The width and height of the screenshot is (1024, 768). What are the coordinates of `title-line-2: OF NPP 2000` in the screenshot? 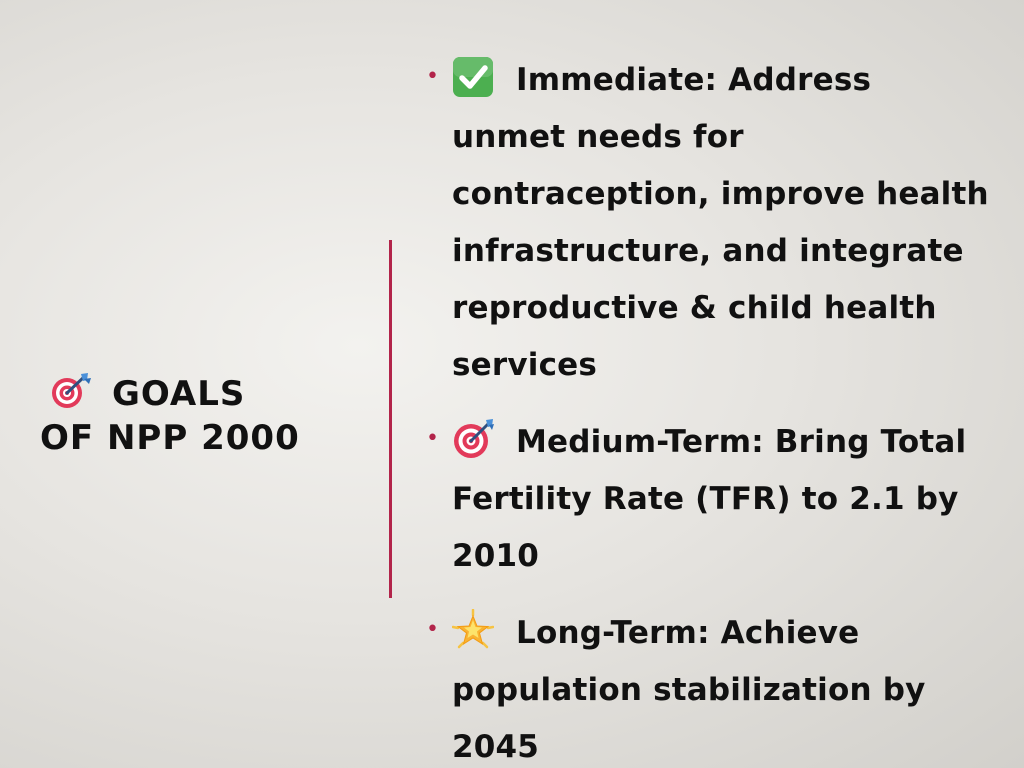 It's located at (170, 438).